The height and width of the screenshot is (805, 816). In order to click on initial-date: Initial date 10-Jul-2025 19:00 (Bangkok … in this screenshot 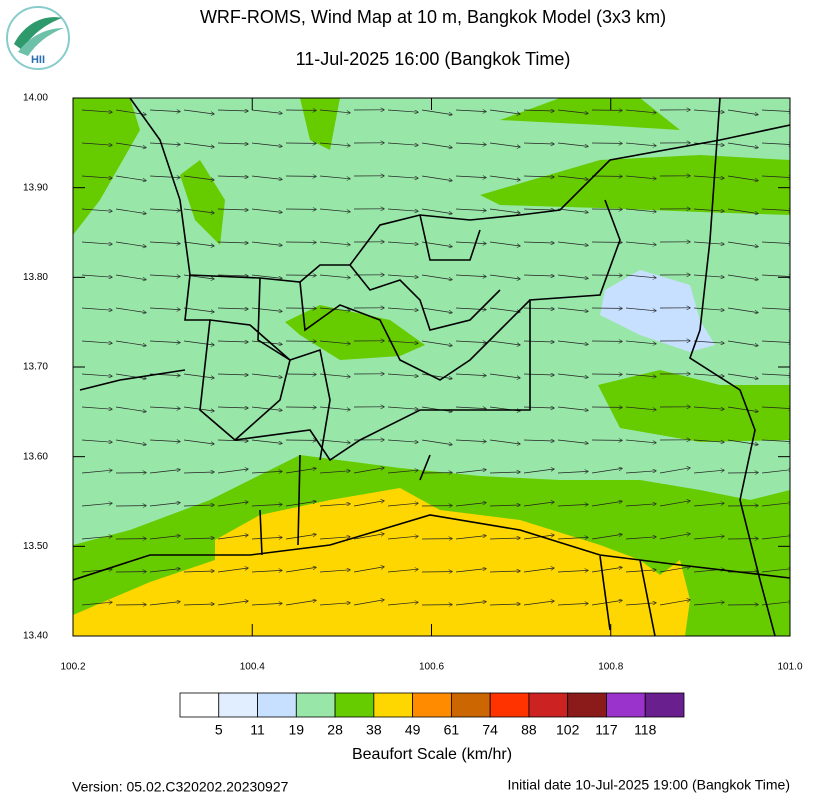, I will do `click(649, 785)`.